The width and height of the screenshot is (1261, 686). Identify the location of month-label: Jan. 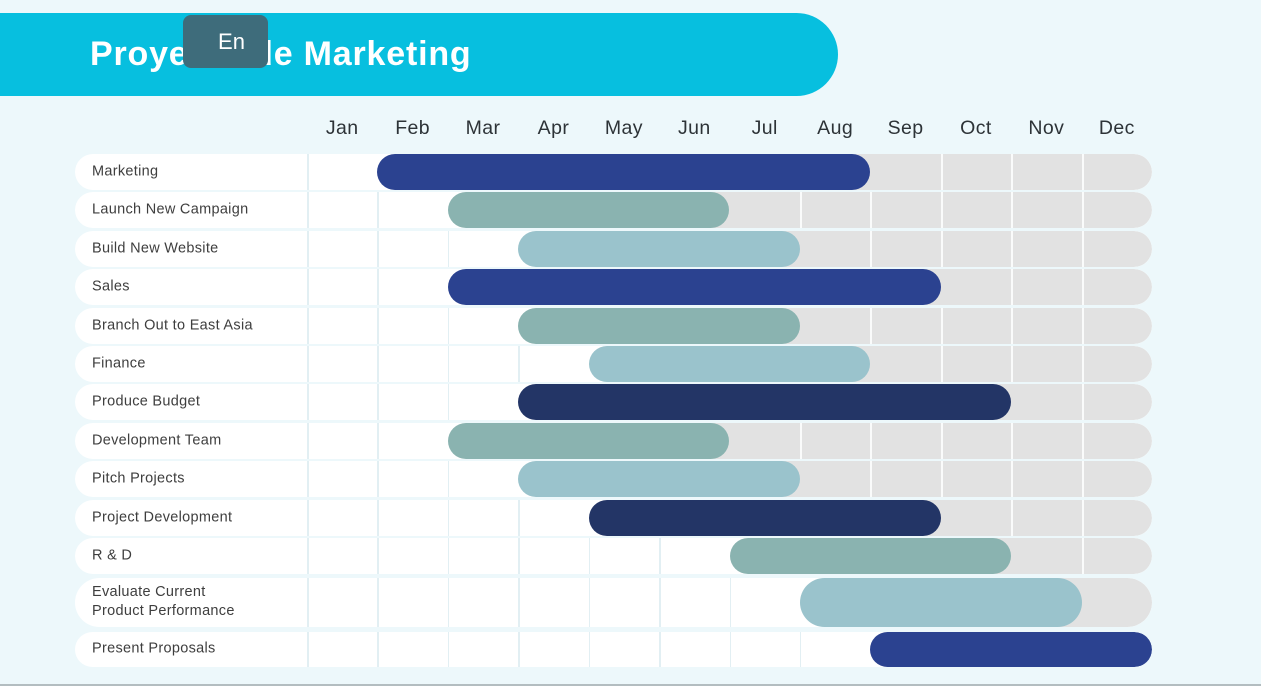
(342, 128).